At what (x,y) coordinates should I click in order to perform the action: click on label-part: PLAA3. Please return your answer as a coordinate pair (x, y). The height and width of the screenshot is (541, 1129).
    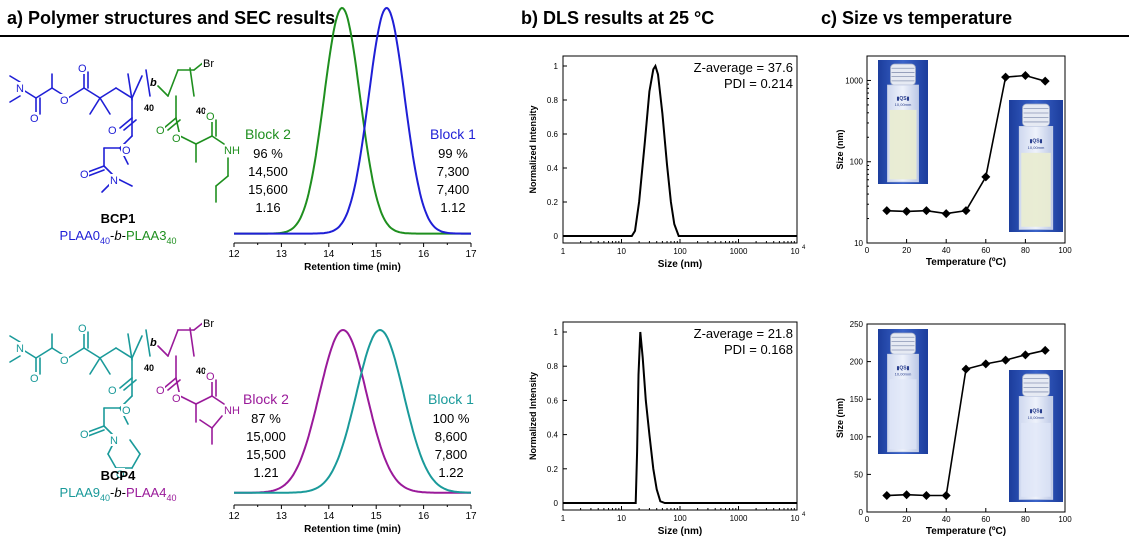
    Looking at the image, I should click on (146, 235).